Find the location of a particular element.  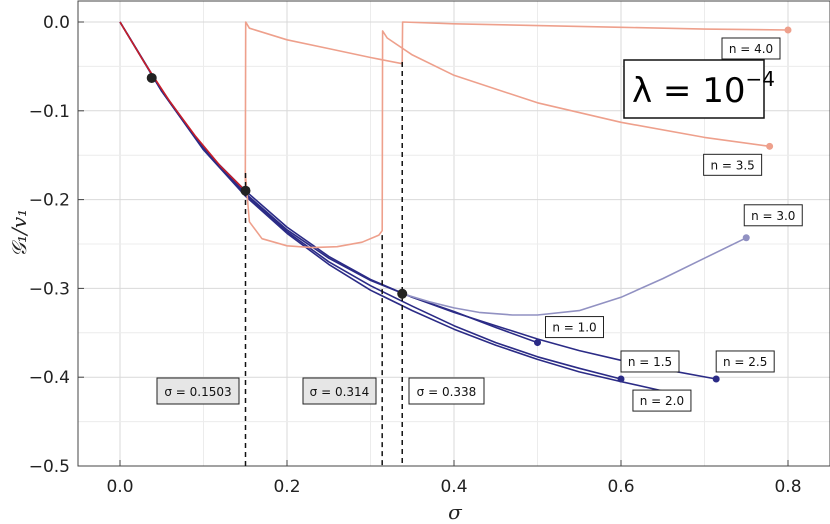

y-tick-label: −0.1 is located at coordinates (49, 112).